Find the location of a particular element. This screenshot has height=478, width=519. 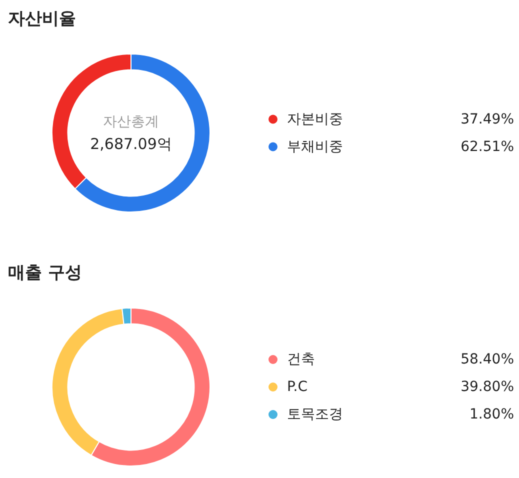

text: 자산총계 is located at coordinates (131, 122).